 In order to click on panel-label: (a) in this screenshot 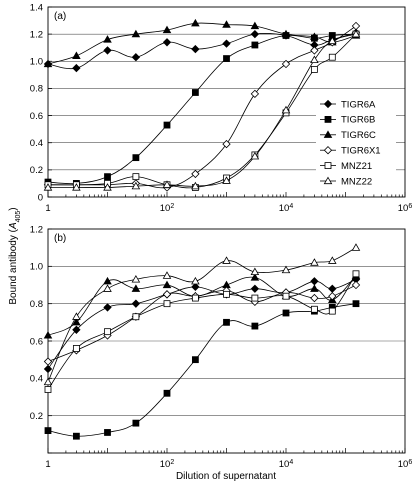, I will do `click(60, 16)`.